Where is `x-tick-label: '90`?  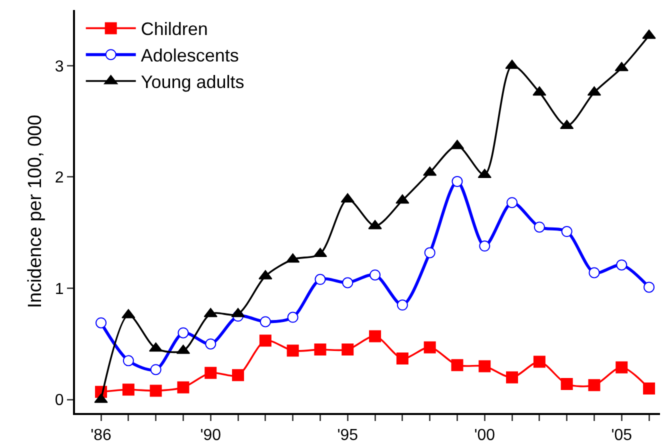 x-tick-label: '90 is located at coordinates (211, 434).